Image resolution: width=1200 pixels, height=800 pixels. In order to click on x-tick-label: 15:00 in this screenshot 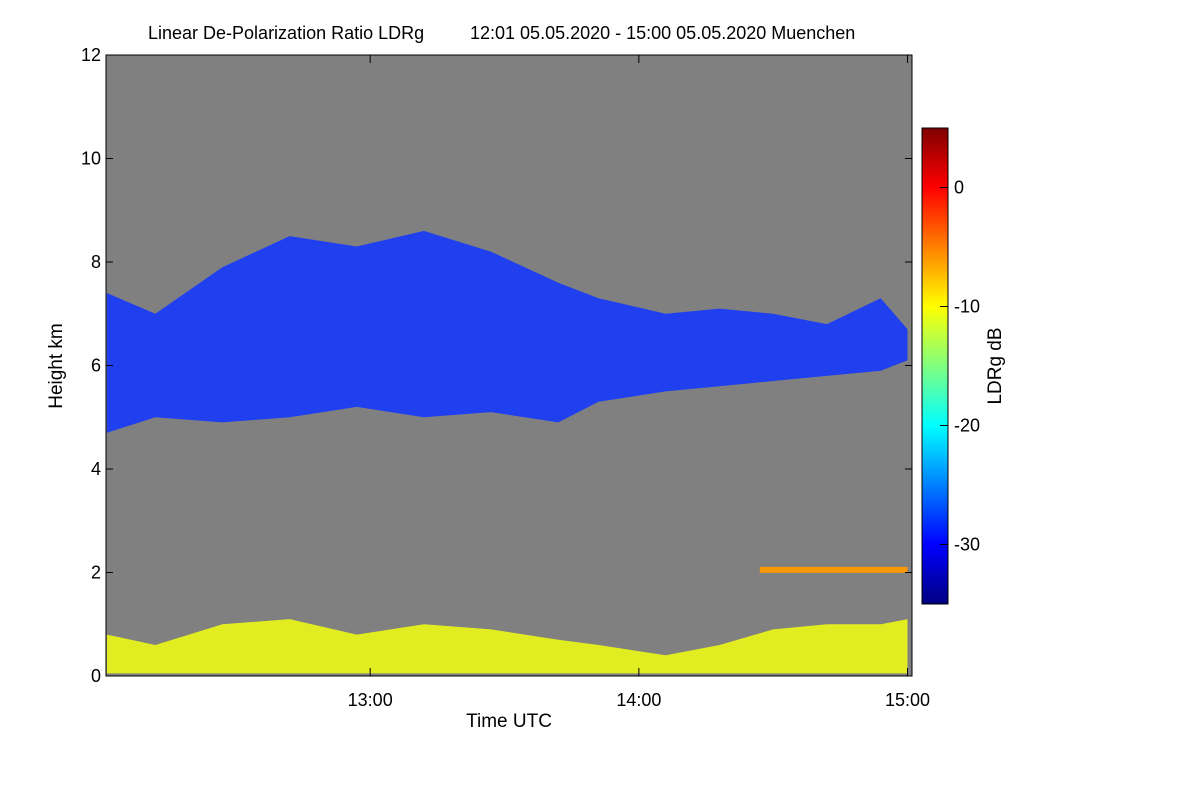, I will do `click(907, 700)`.